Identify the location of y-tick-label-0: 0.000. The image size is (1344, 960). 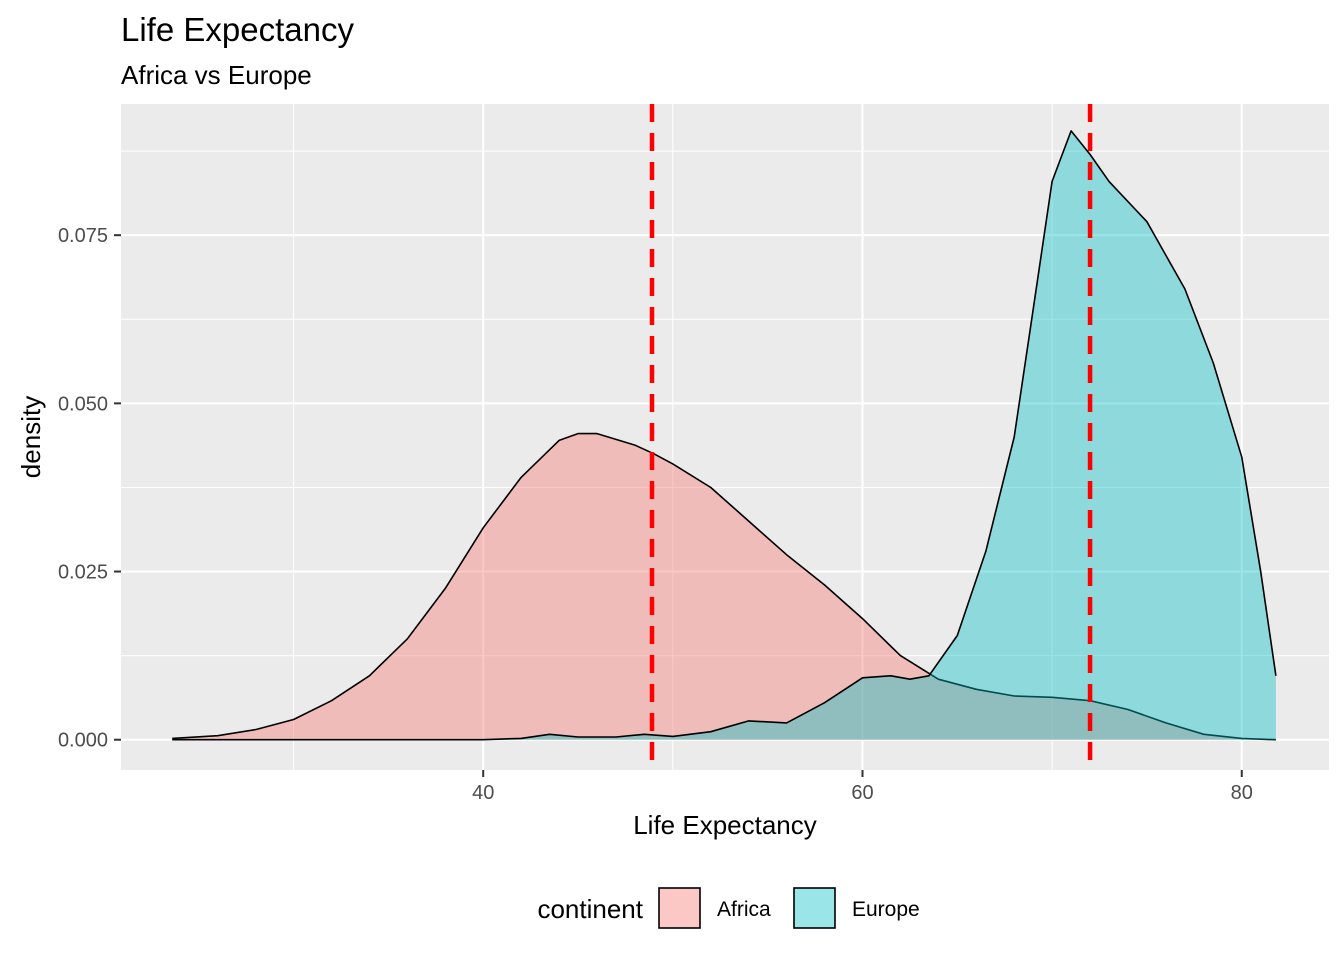
(83, 741).